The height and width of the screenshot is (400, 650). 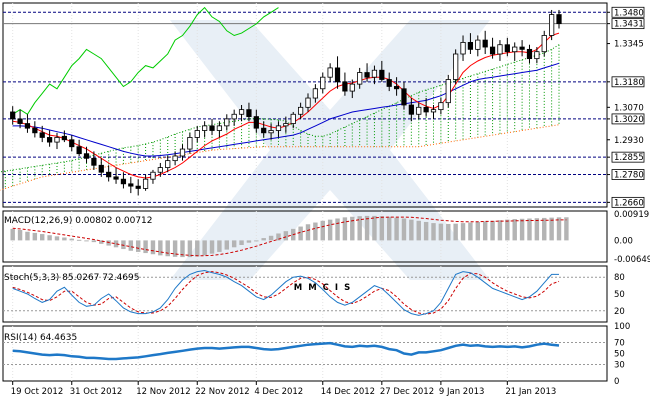 What do you see at coordinates (616, 382) in the screenshot?
I see `rsi-tick-label: 0` at bounding box center [616, 382].